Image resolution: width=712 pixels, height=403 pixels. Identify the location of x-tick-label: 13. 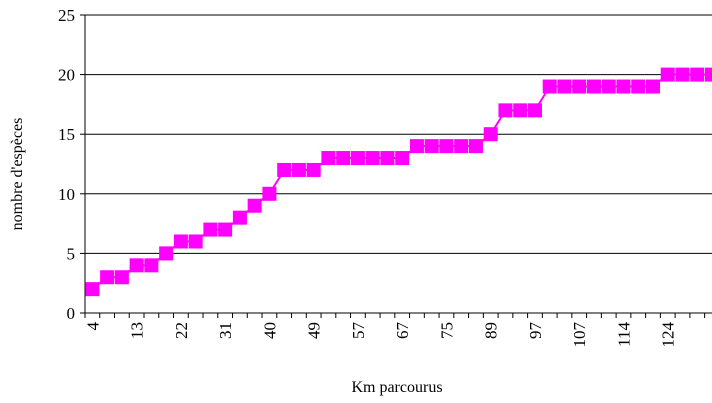
(137, 330).